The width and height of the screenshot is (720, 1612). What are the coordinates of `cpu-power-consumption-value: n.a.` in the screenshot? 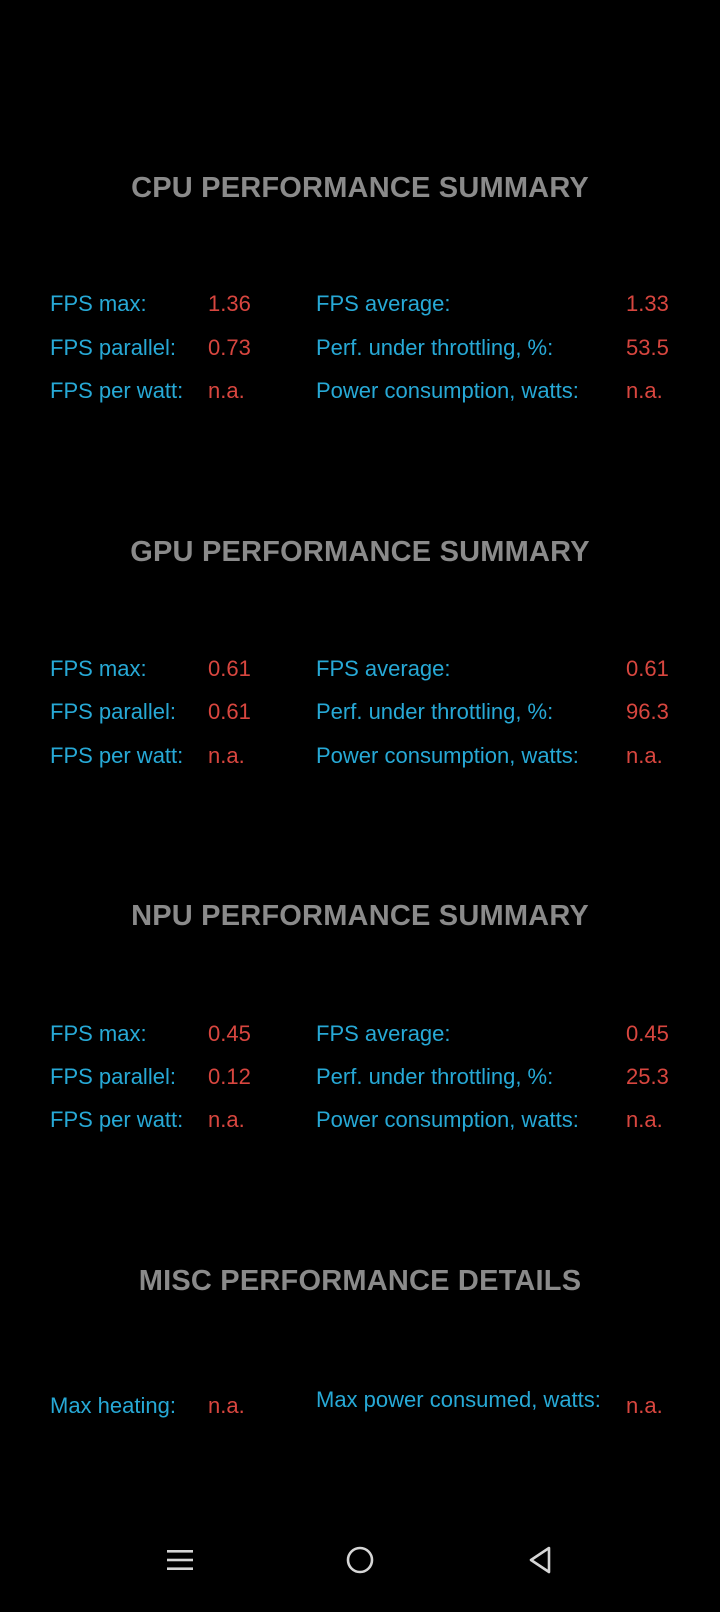 It's located at (644, 390).